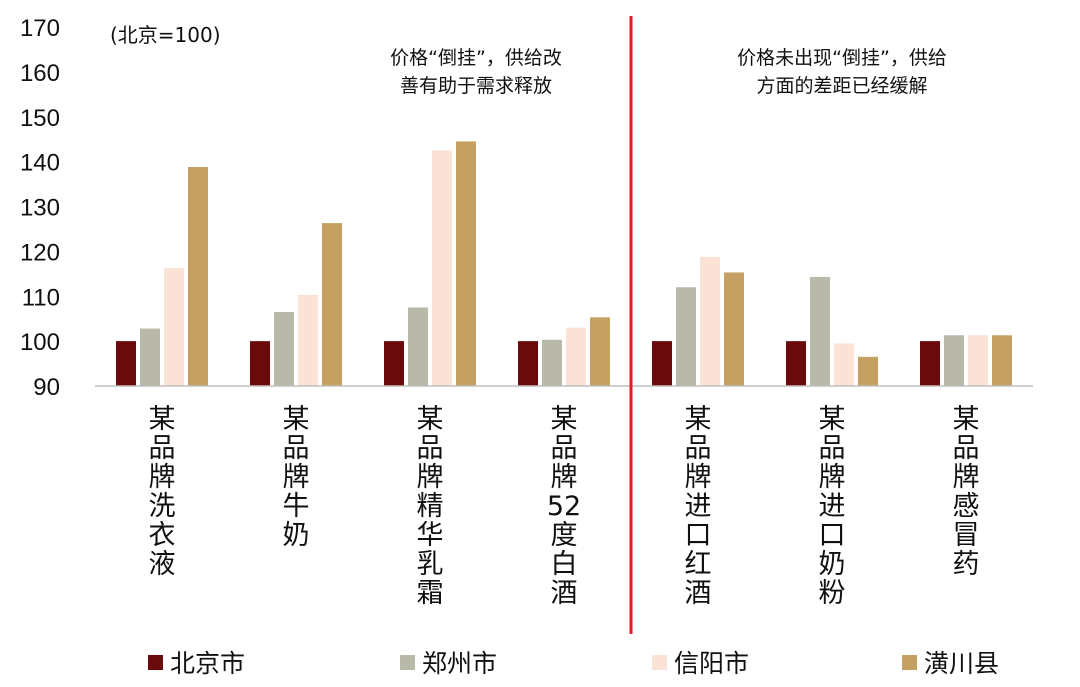 The height and width of the screenshot is (687, 1080). Describe the element at coordinates (459, 663) in the screenshot. I see `legend-label: 郑州市` at that location.